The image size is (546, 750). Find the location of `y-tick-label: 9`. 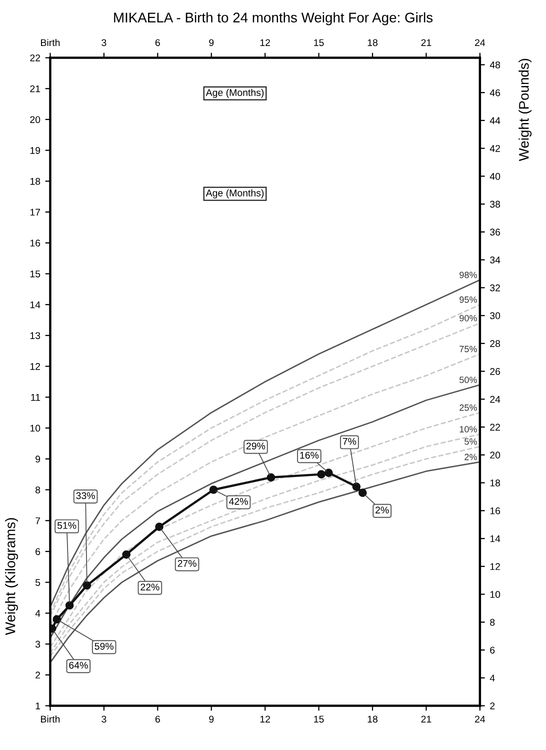

y-tick-label: 9 is located at coordinates (38, 459).